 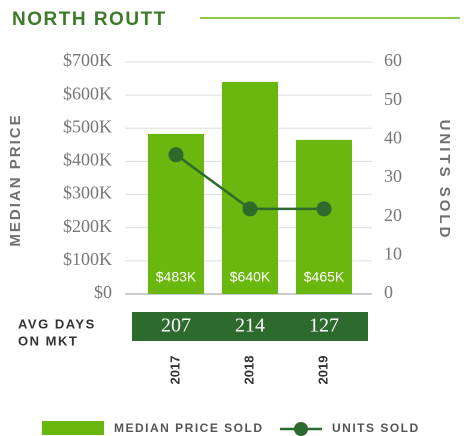 What do you see at coordinates (393, 60) in the screenshot?
I see `y2-tick-label: 60` at bounding box center [393, 60].